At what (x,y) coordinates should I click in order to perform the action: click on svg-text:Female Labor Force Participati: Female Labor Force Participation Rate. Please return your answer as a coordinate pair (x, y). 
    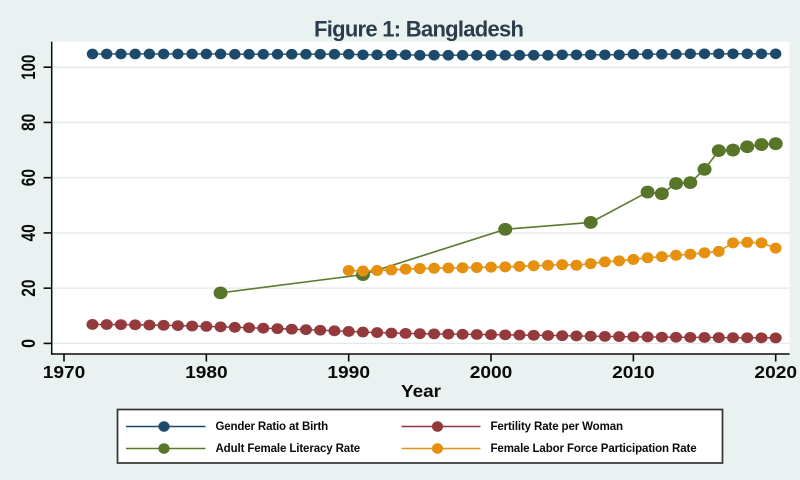
    Looking at the image, I should click on (594, 449).